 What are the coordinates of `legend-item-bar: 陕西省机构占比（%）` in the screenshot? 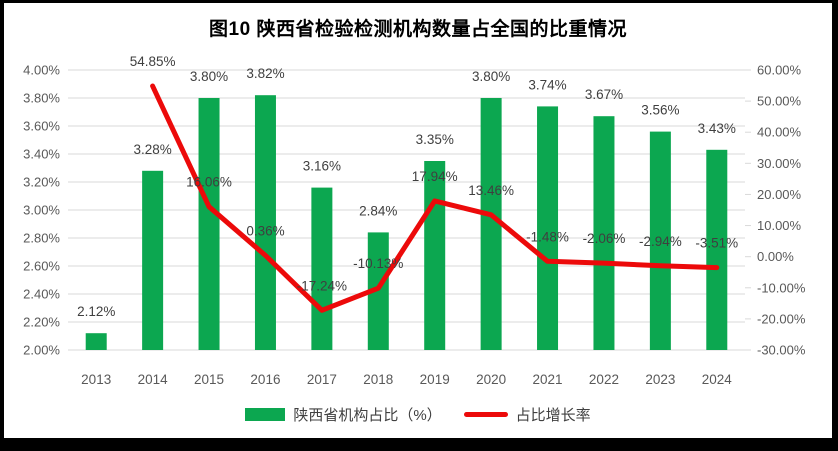 It's located at (343, 414).